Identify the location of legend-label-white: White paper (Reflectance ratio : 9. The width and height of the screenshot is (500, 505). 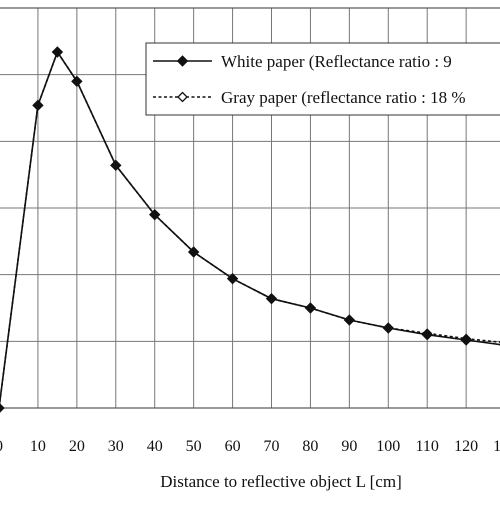
(336, 61).